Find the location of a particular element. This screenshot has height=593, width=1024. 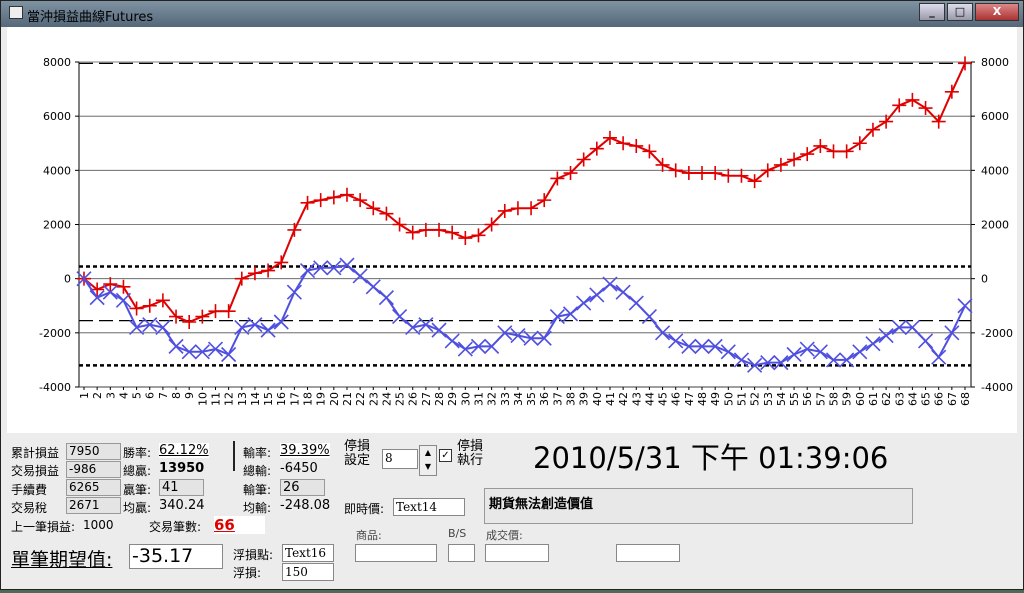

value-box: 41 is located at coordinates (181, 487).